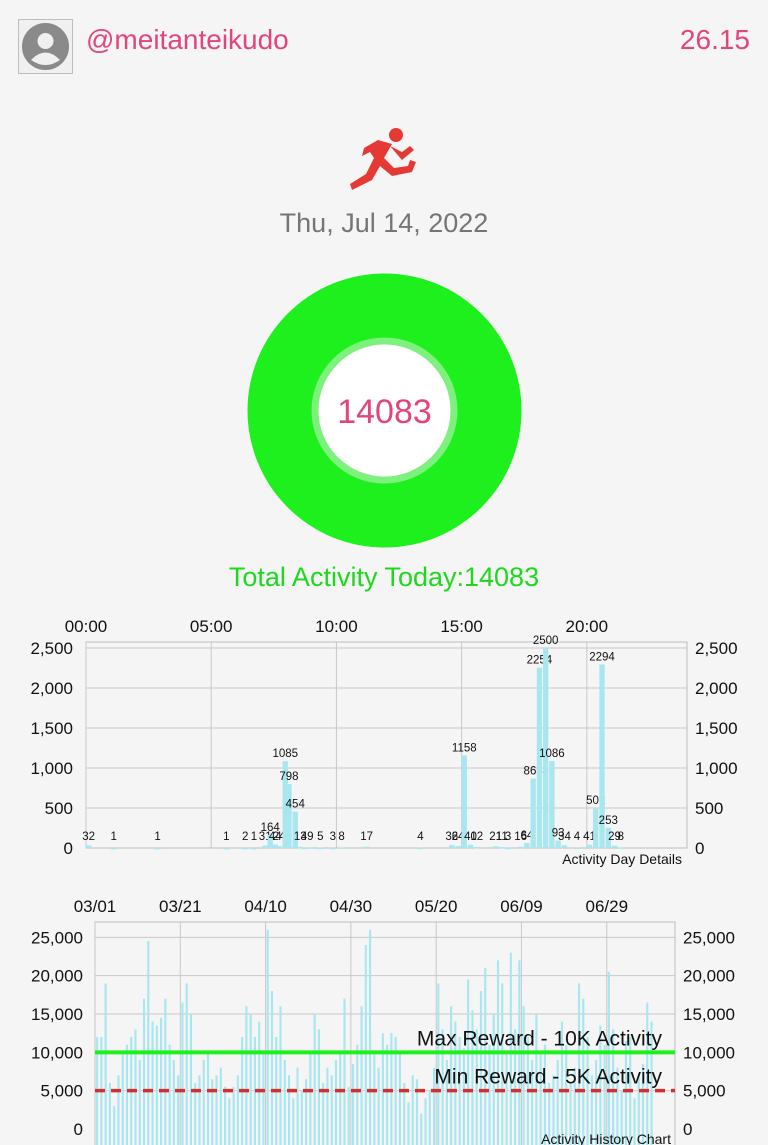 This screenshot has width=768, height=1145. I want to click on history-chart-x-tick: 03/01, so click(95, 906).